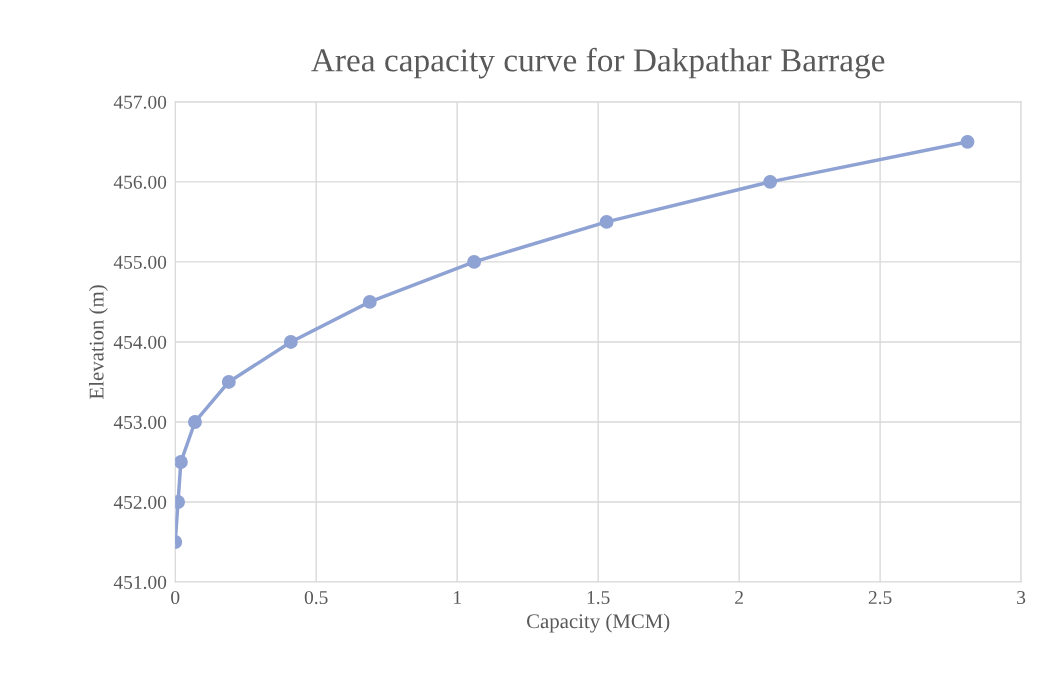 This screenshot has height=688, width=1043. Describe the element at coordinates (140, 582) in the screenshot. I see `y-tick-label: 451.00` at that location.